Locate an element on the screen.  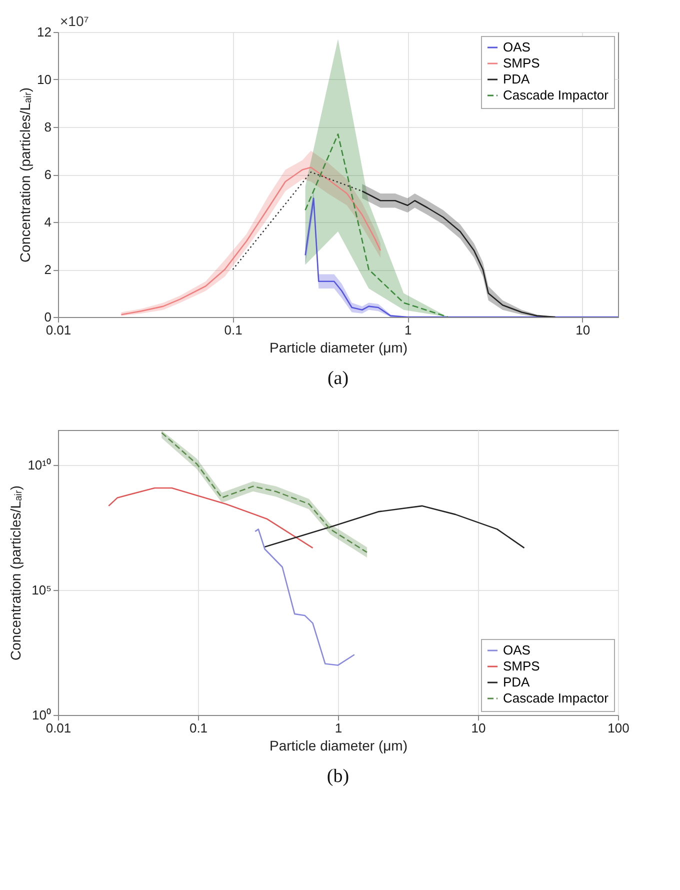
text: (a) is located at coordinates (338, 378).